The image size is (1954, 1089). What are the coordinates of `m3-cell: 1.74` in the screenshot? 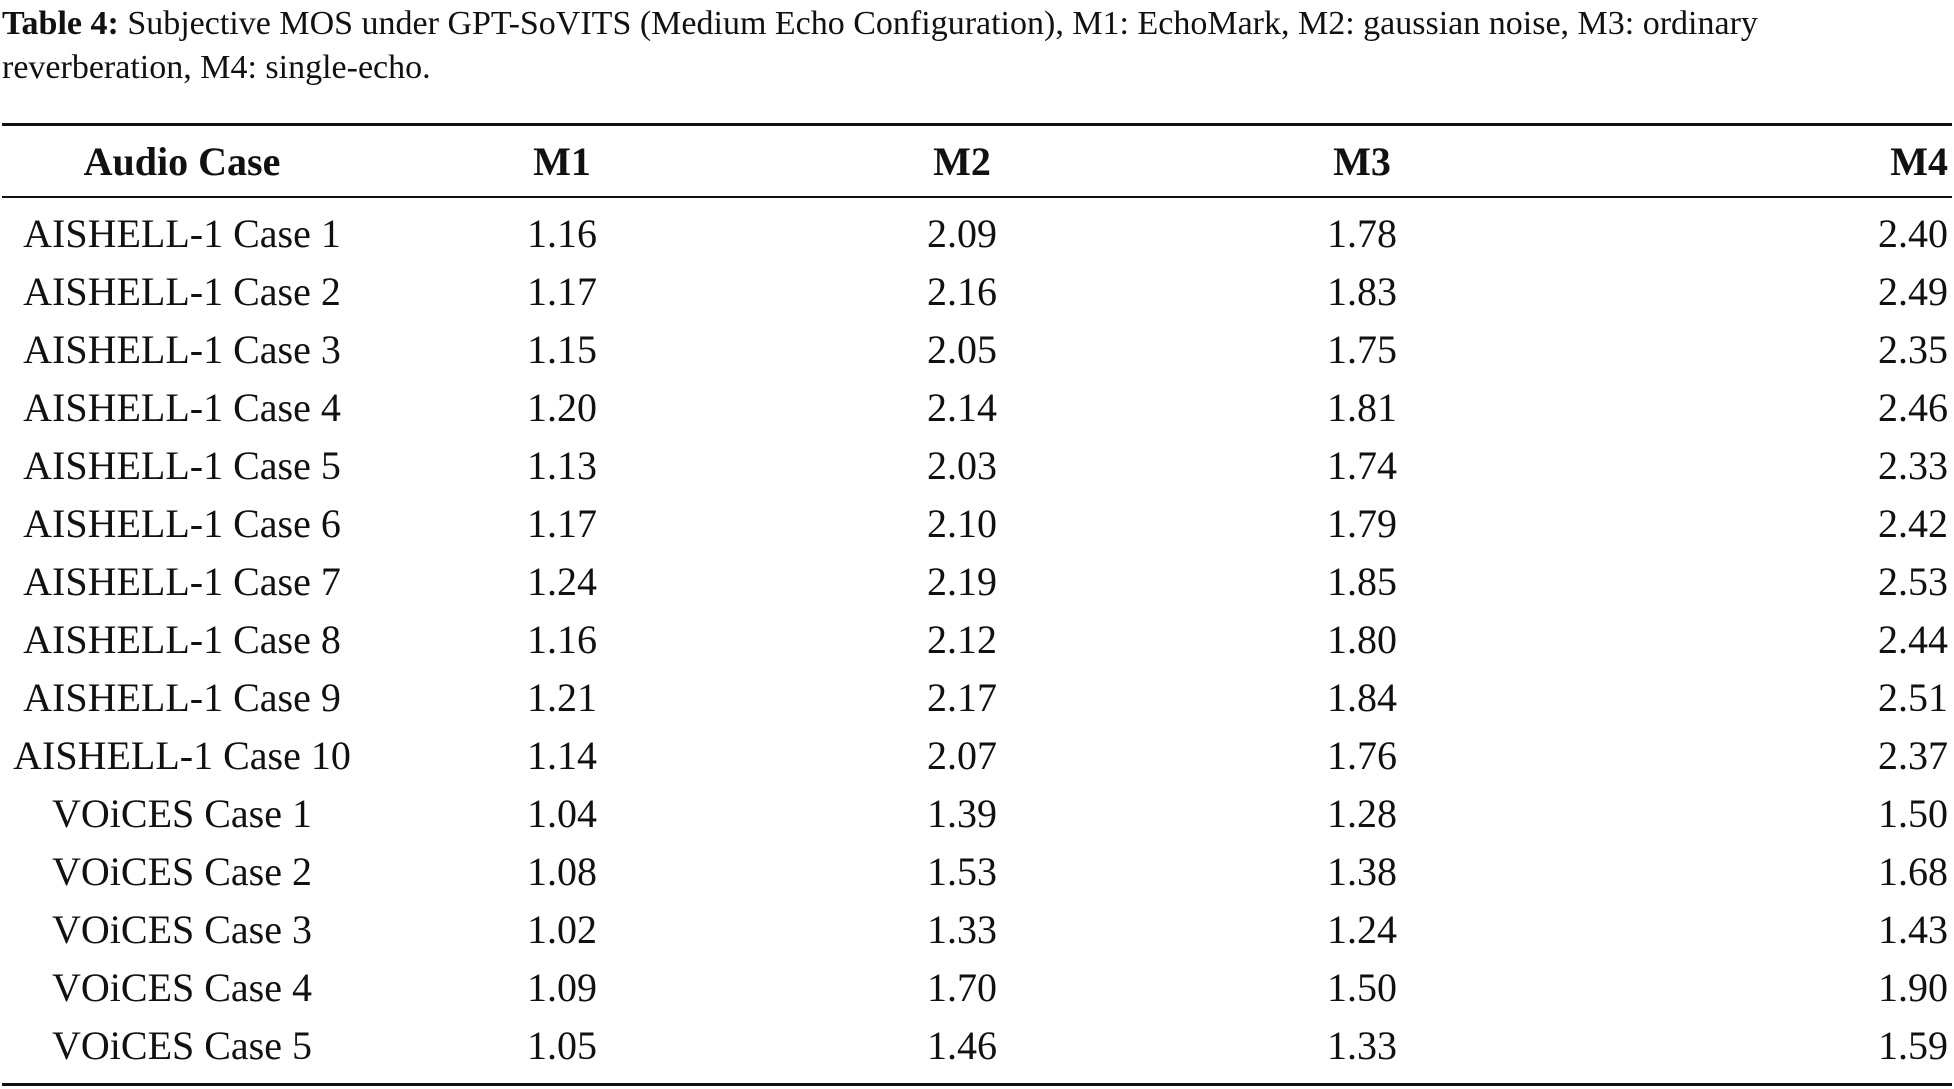 It's located at (1362, 465).